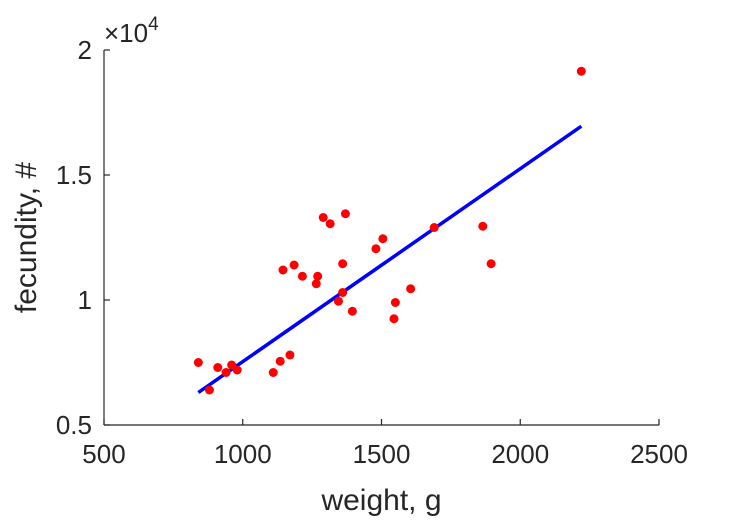 This screenshot has height=521, width=729. Describe the element at coordinates (74, 175) in the screenshot. I see `y-tick-label: 1.5` at that location.